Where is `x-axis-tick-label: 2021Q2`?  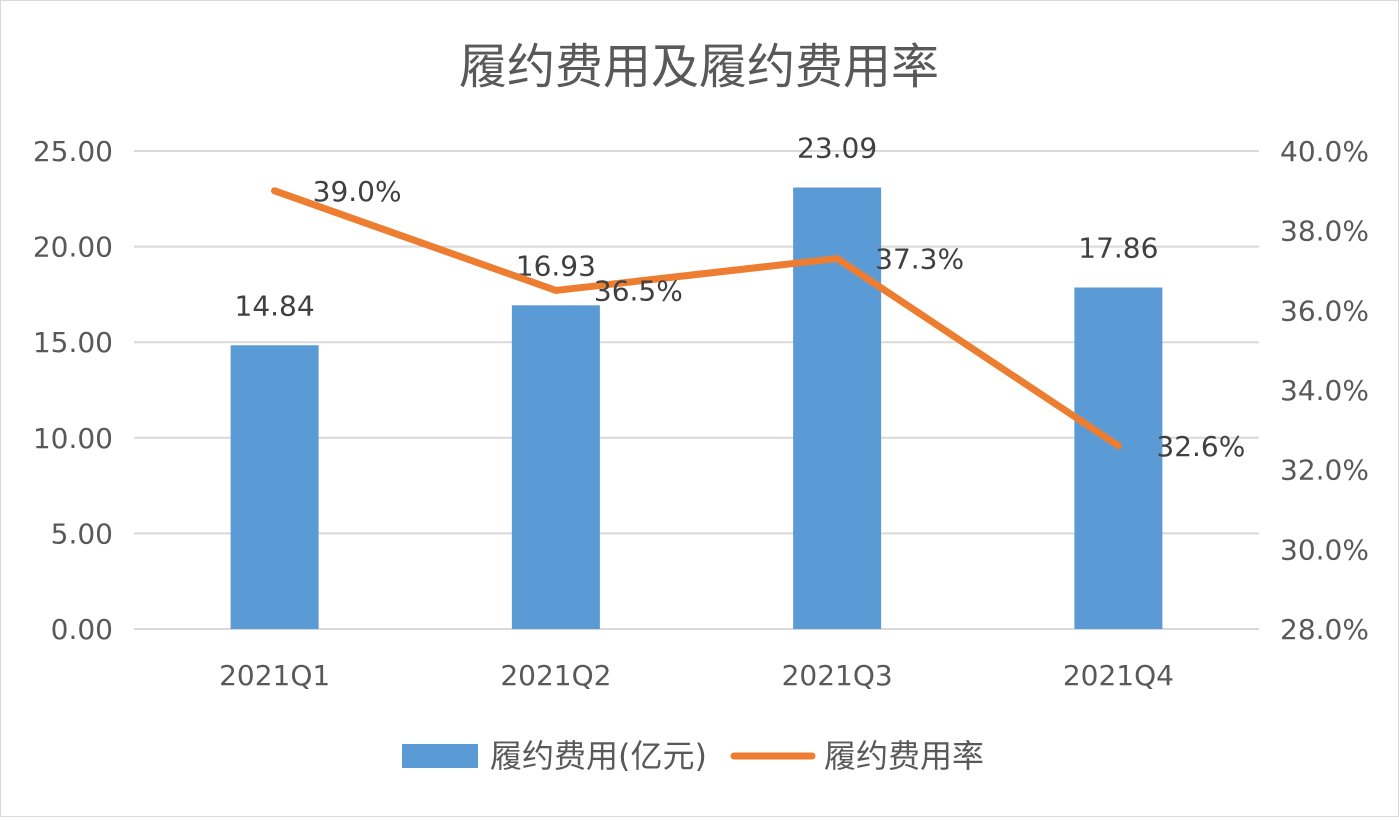
x-axis-tick-label: 2021Q2 is located at coordinates (555, 675).